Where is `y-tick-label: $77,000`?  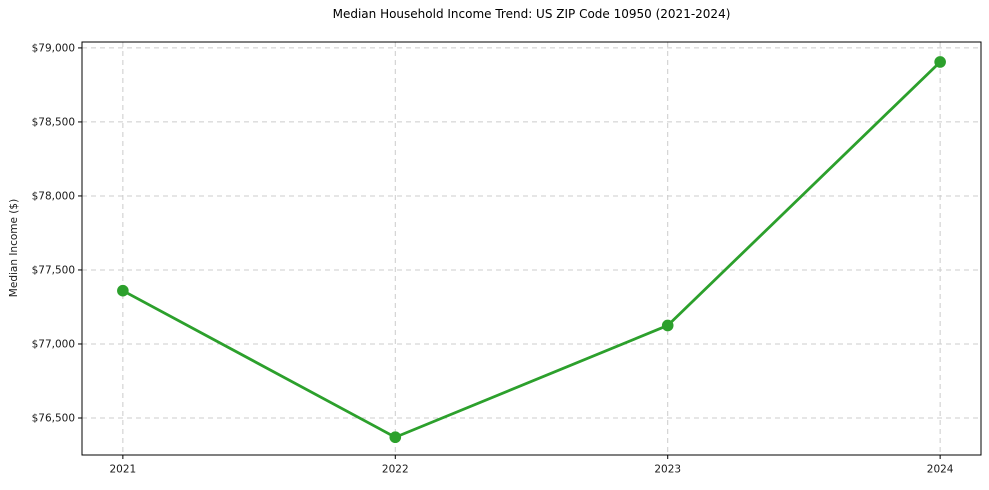
y-tick-label: $77,000 is located at coordinates (53, 344).